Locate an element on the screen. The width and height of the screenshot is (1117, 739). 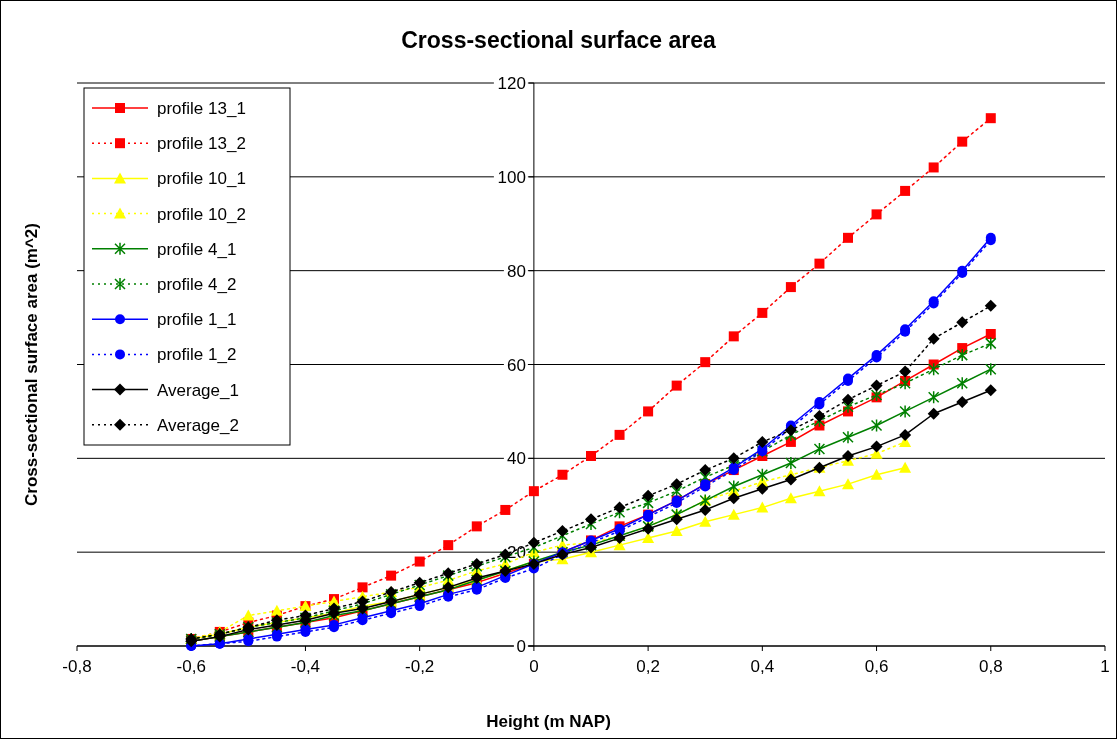
y-tick-label: 40 is located at coordinates (516, 459).